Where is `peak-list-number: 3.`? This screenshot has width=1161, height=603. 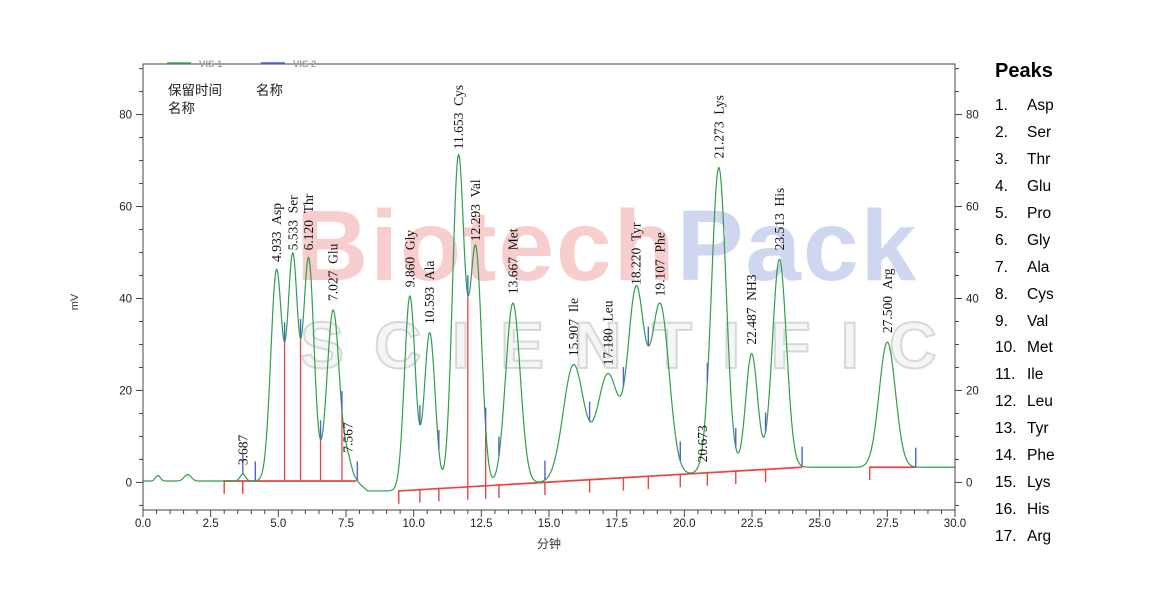 peak-list-number: 3. is located at coordinates (1001, 160).